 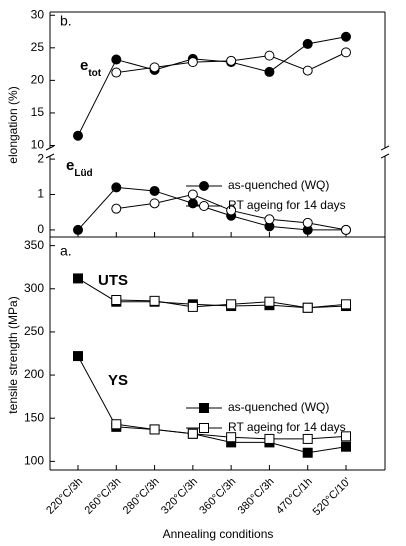 What do you see at coordinates (34, 245) in the screenshot?
I see `y-tick-label: 350` at bounding box center [34, 245].